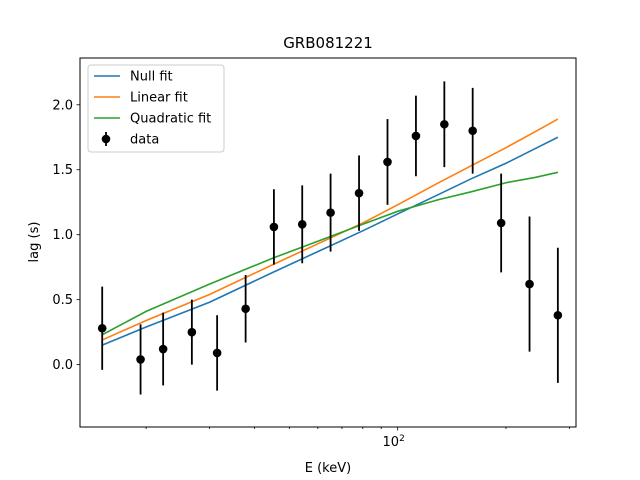 This screenshot has height=480, width=640. Describe the element at coordinates (328, 43) in the screenshot. I see `chart-title: GRB081221` at that location.